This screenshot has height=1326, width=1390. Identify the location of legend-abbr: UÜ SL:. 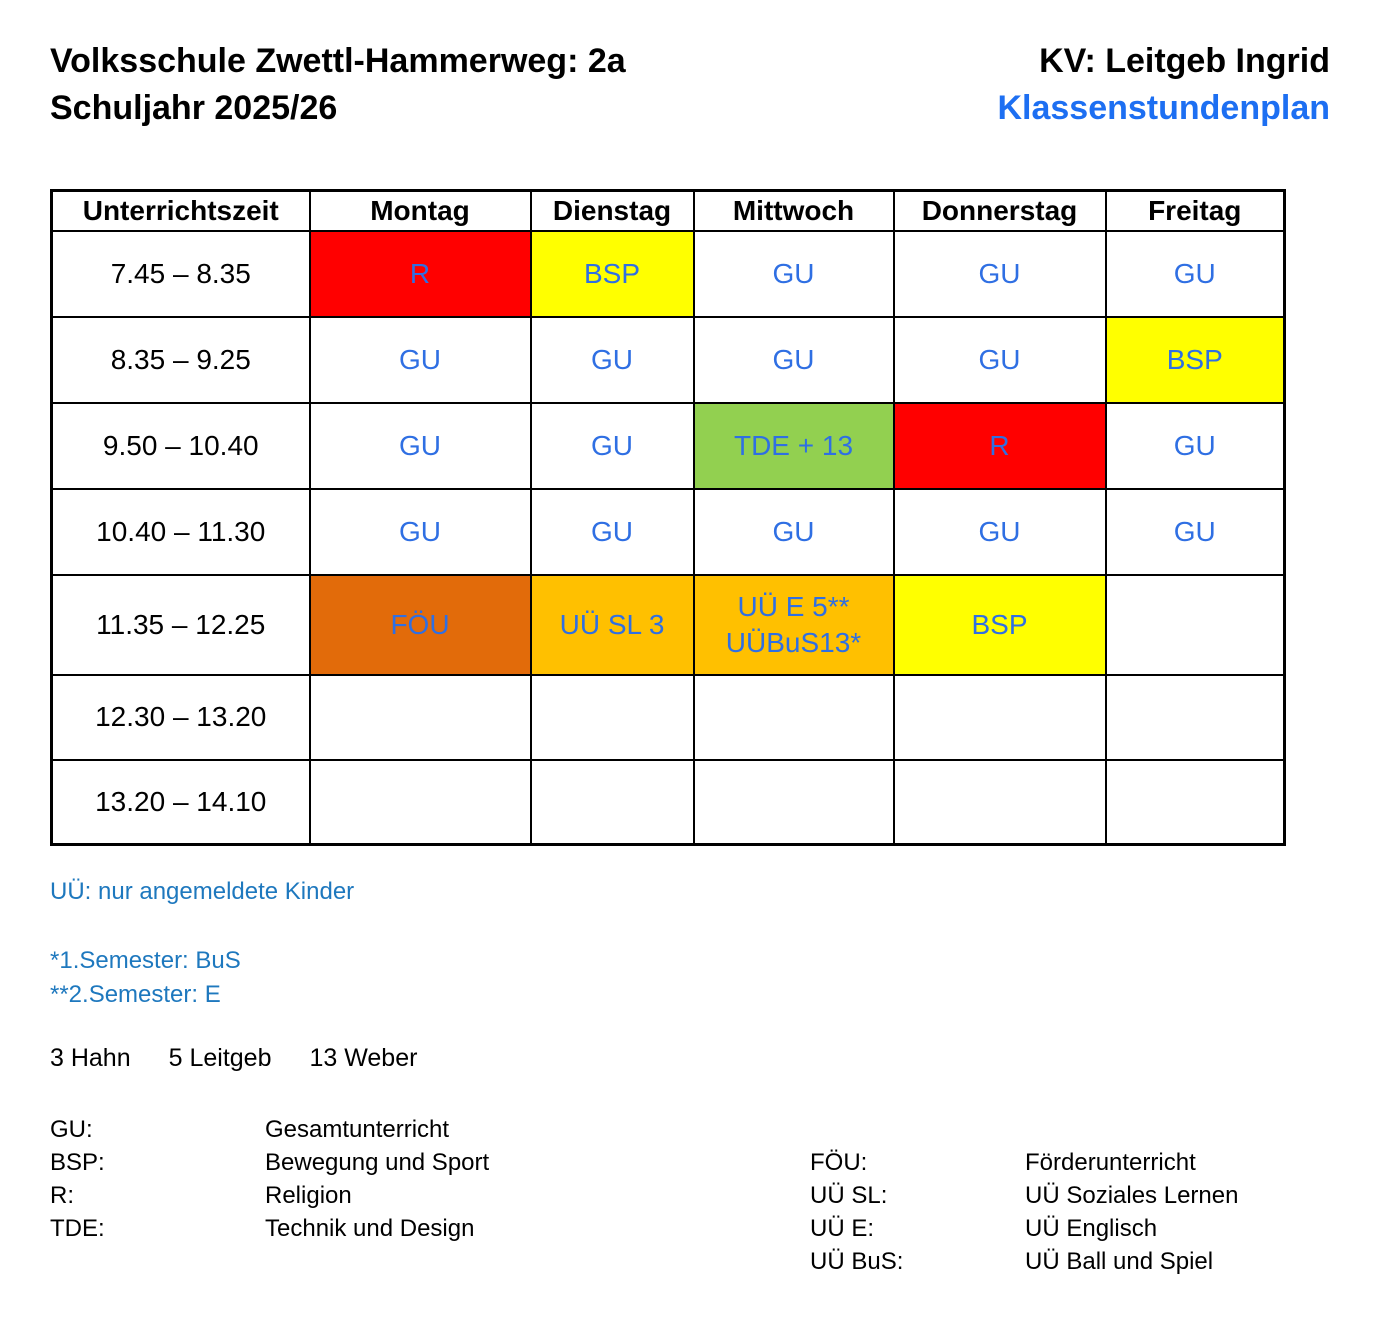
(849, 1196).